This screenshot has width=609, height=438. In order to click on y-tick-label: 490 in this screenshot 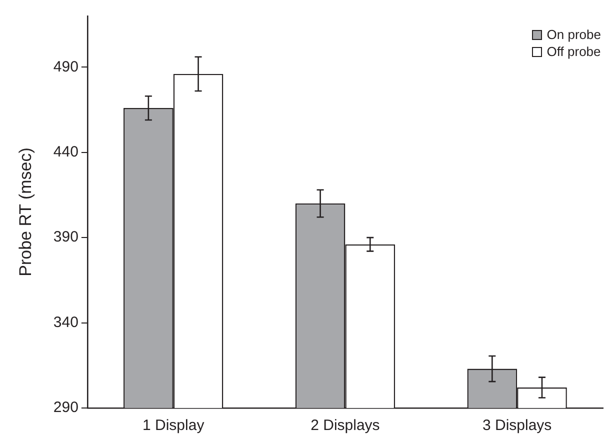, I will do `click(65, 67)`.